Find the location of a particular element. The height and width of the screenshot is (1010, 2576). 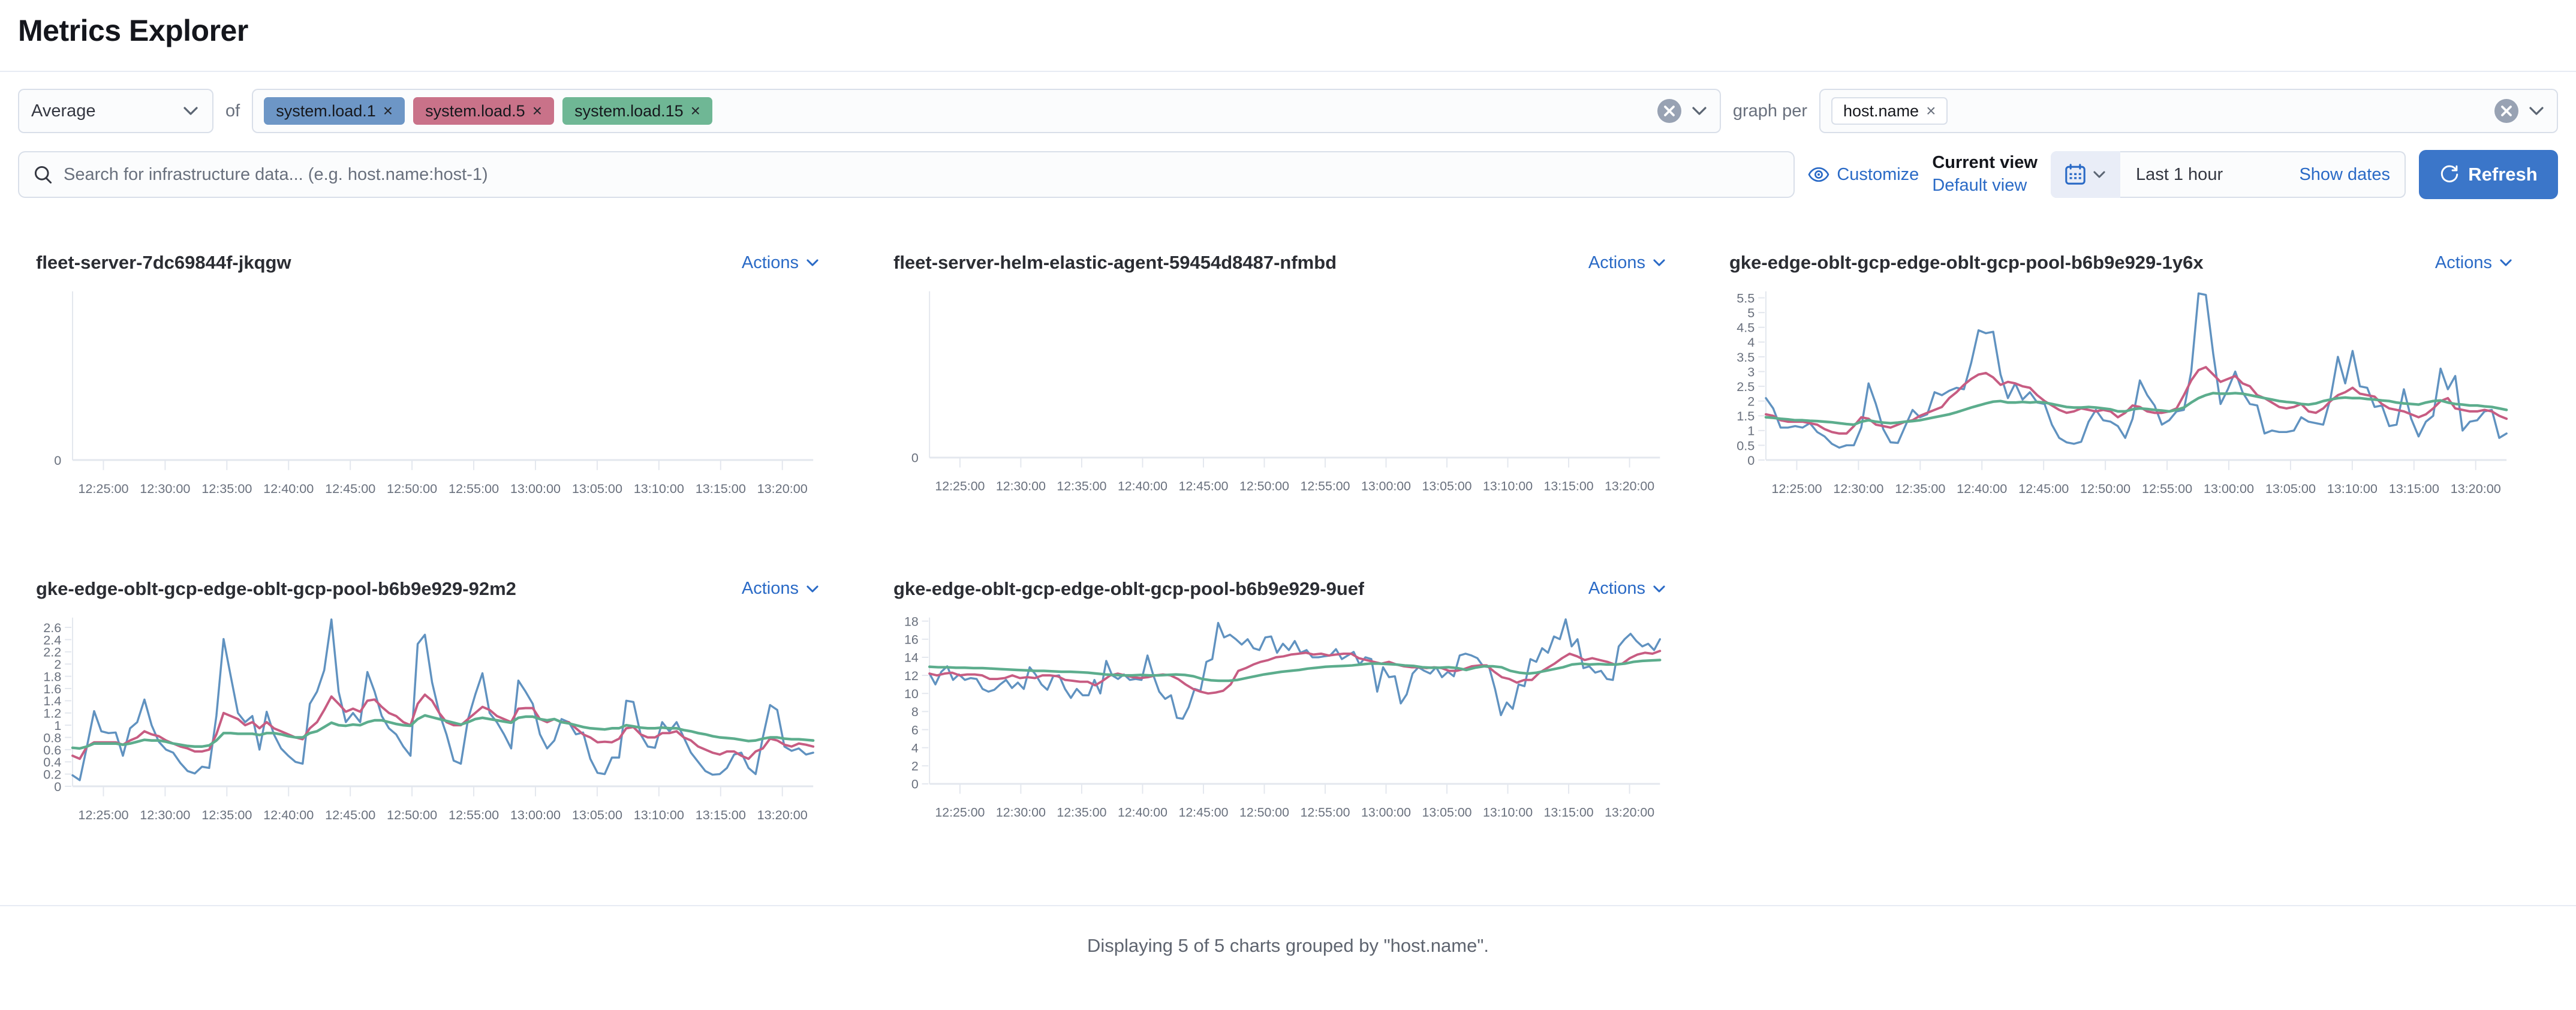

show-dates-button: Show dates is located at coordinates (2344, 174).